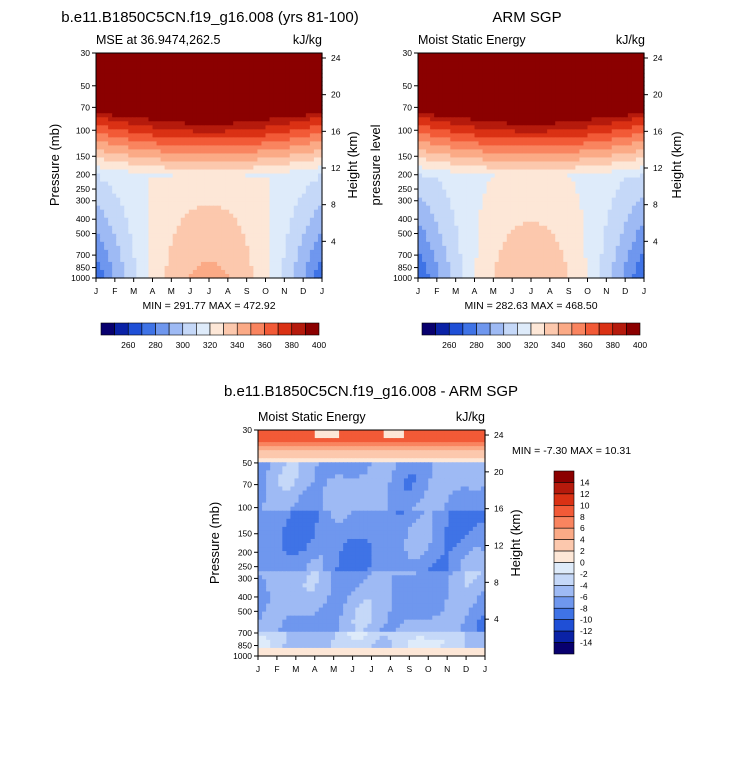 This screenshot has width=733, height=766. I want to click on colorbar-swatch, so click(298, 329).